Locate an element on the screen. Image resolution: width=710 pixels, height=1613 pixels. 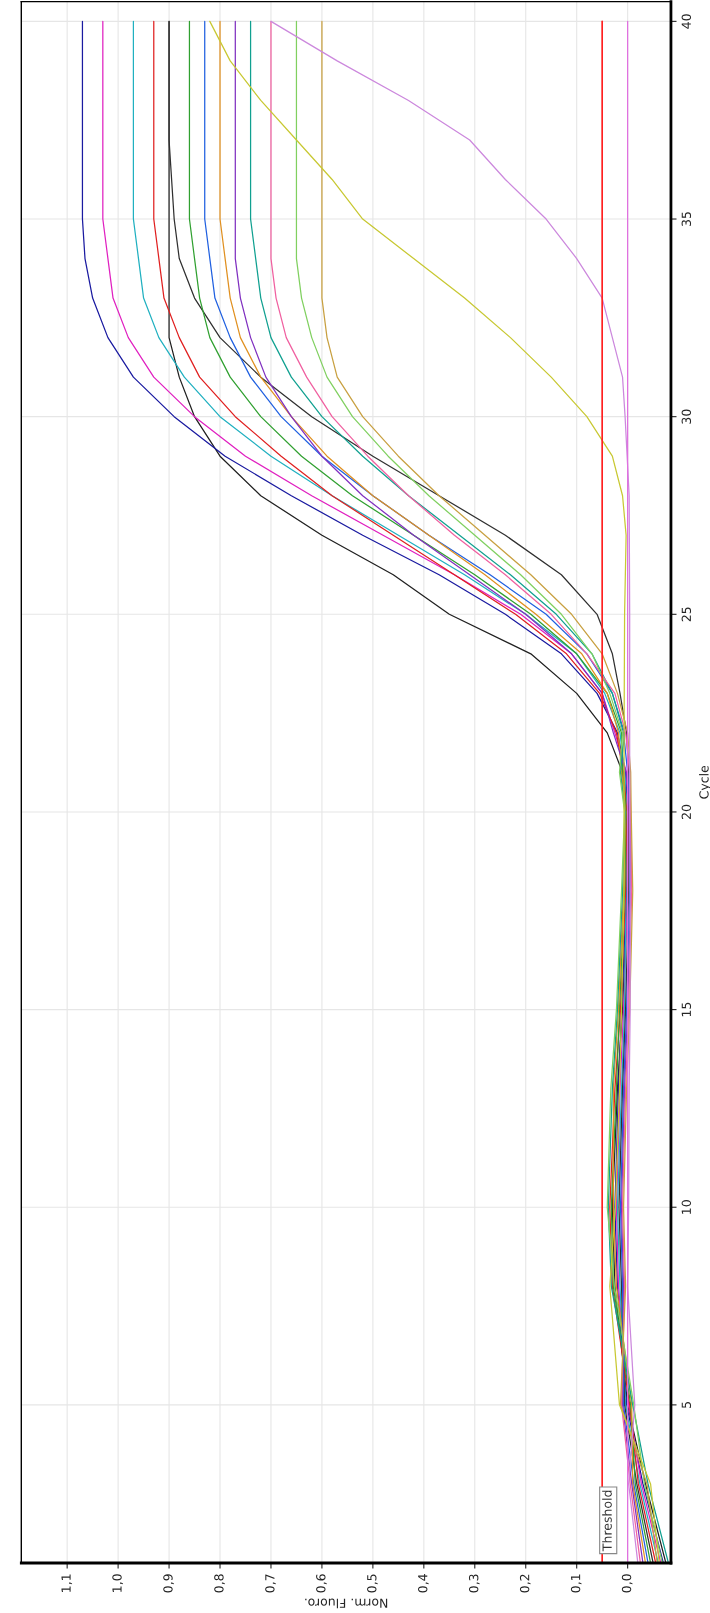
y-tick-label: 20 is located at coordinates (686, 811).